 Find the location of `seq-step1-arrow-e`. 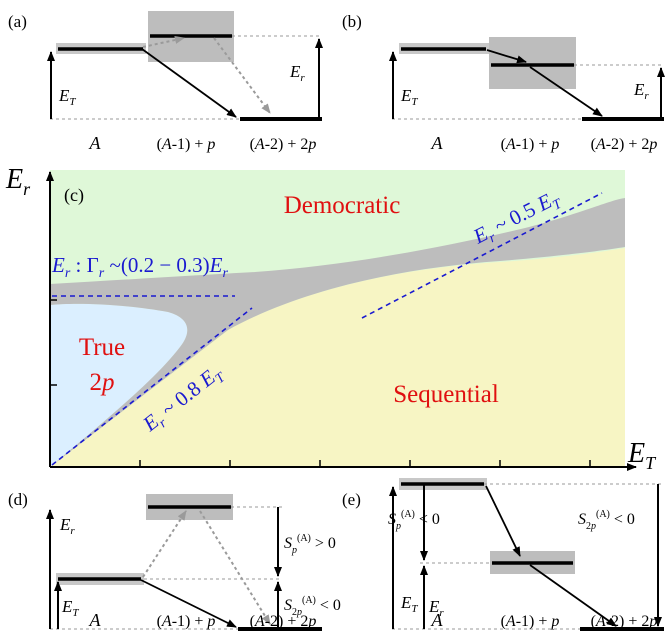

seq-step1-arrow-e is located at coordinates (503, 521).